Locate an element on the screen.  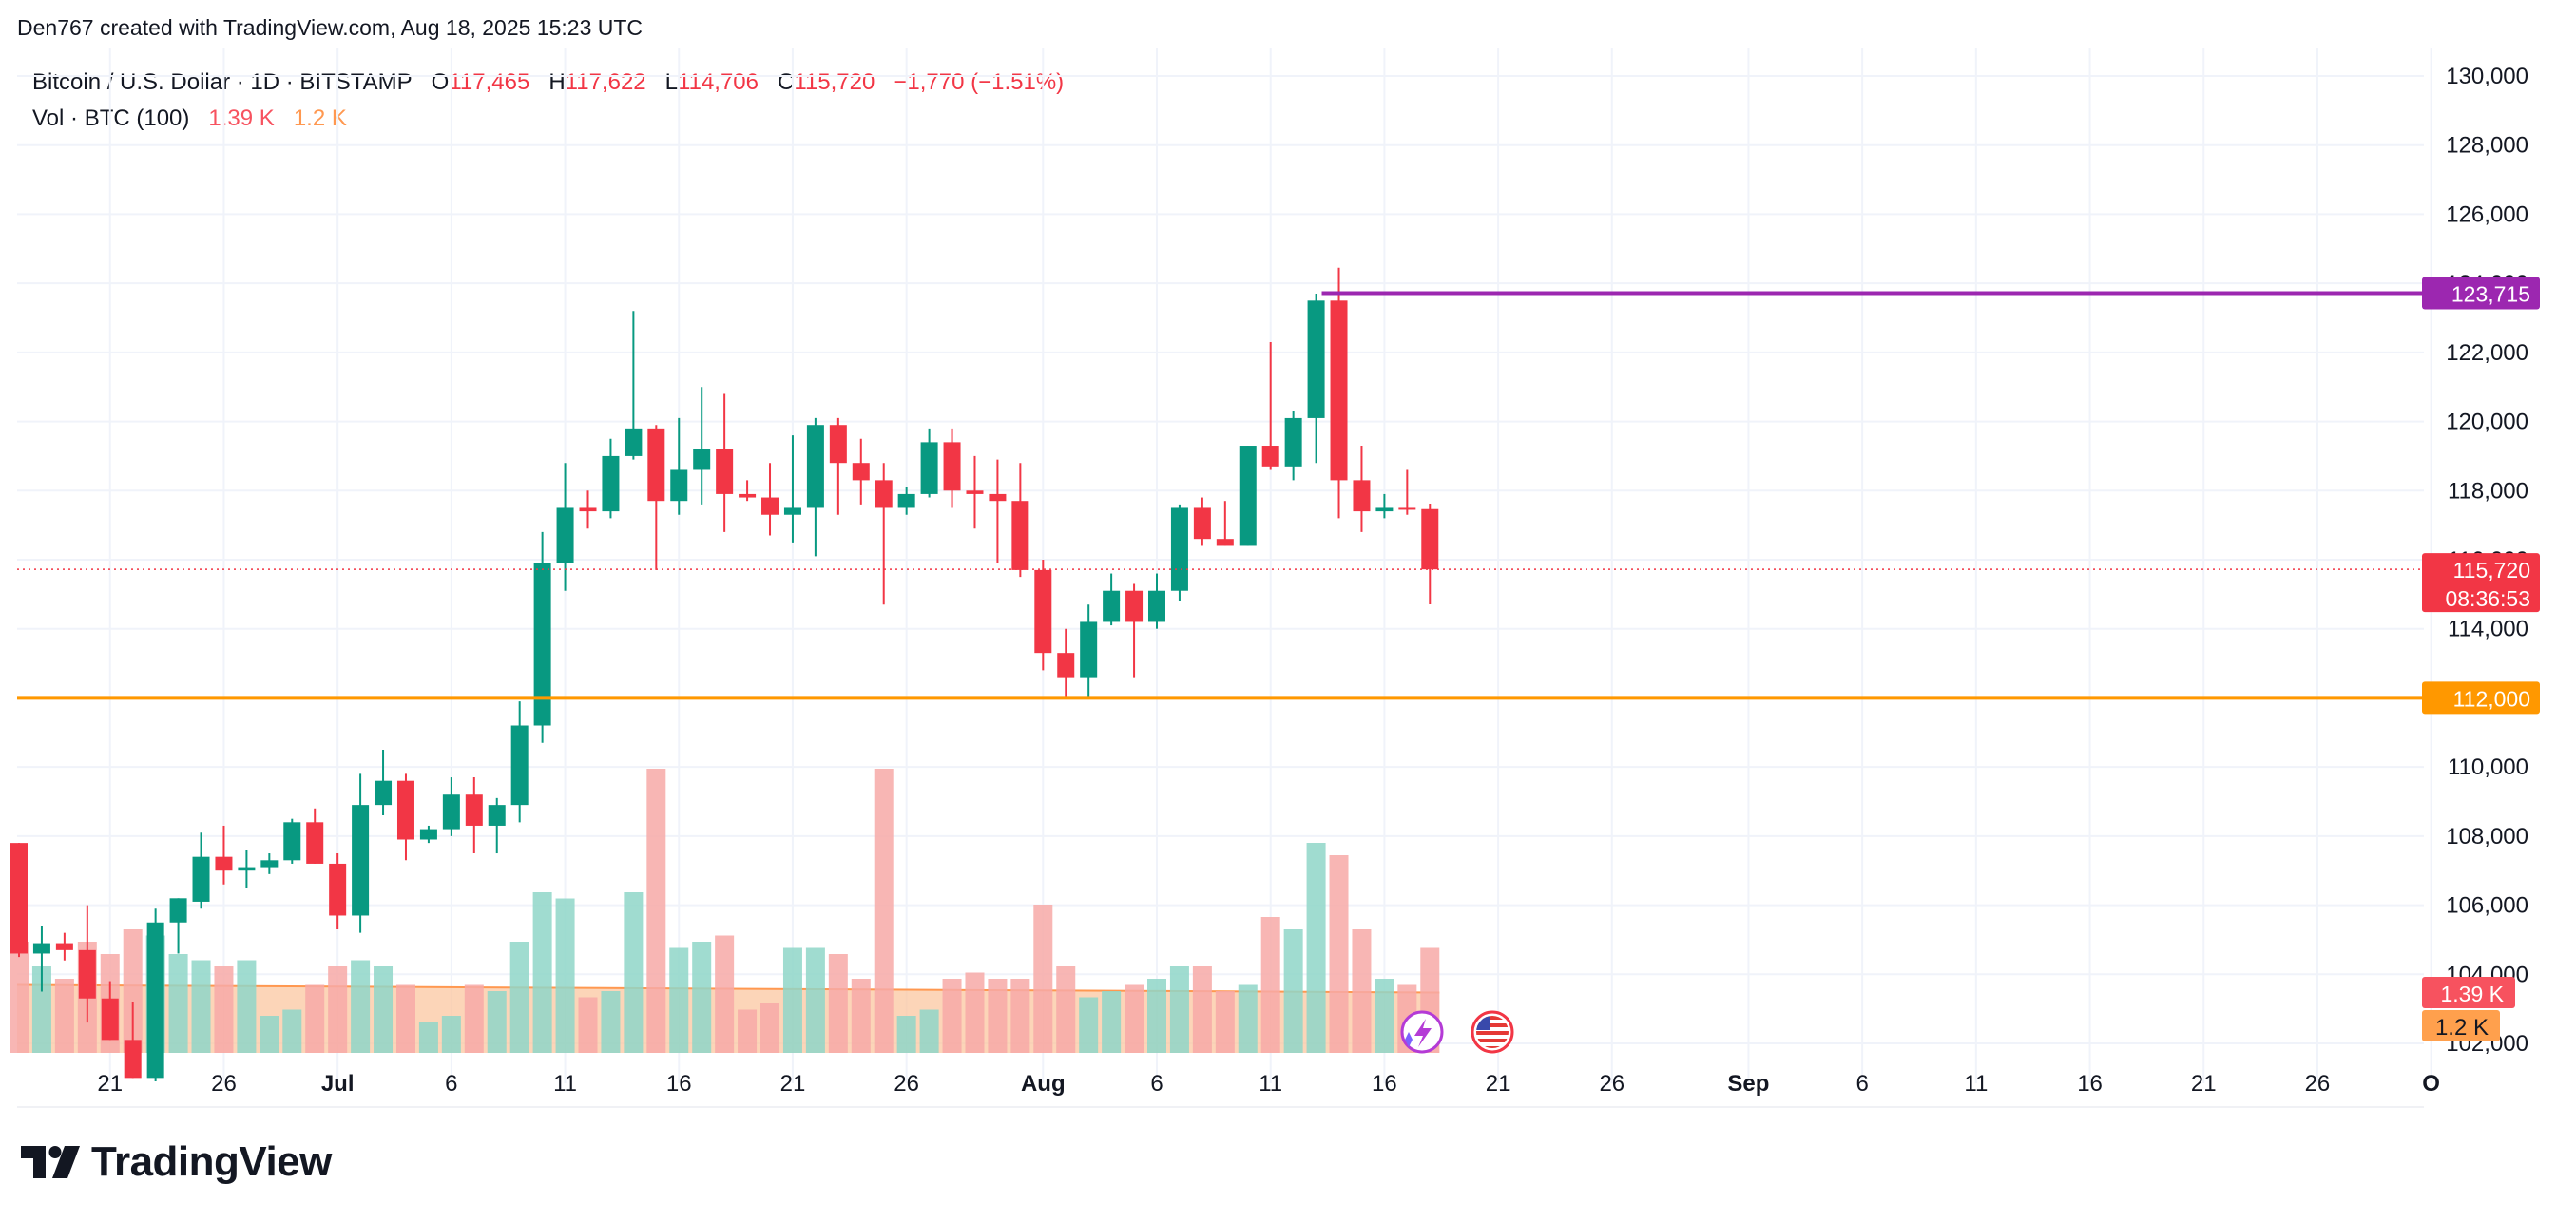
price-tick-label: 114,000 is located at coordinates (2488, 630).